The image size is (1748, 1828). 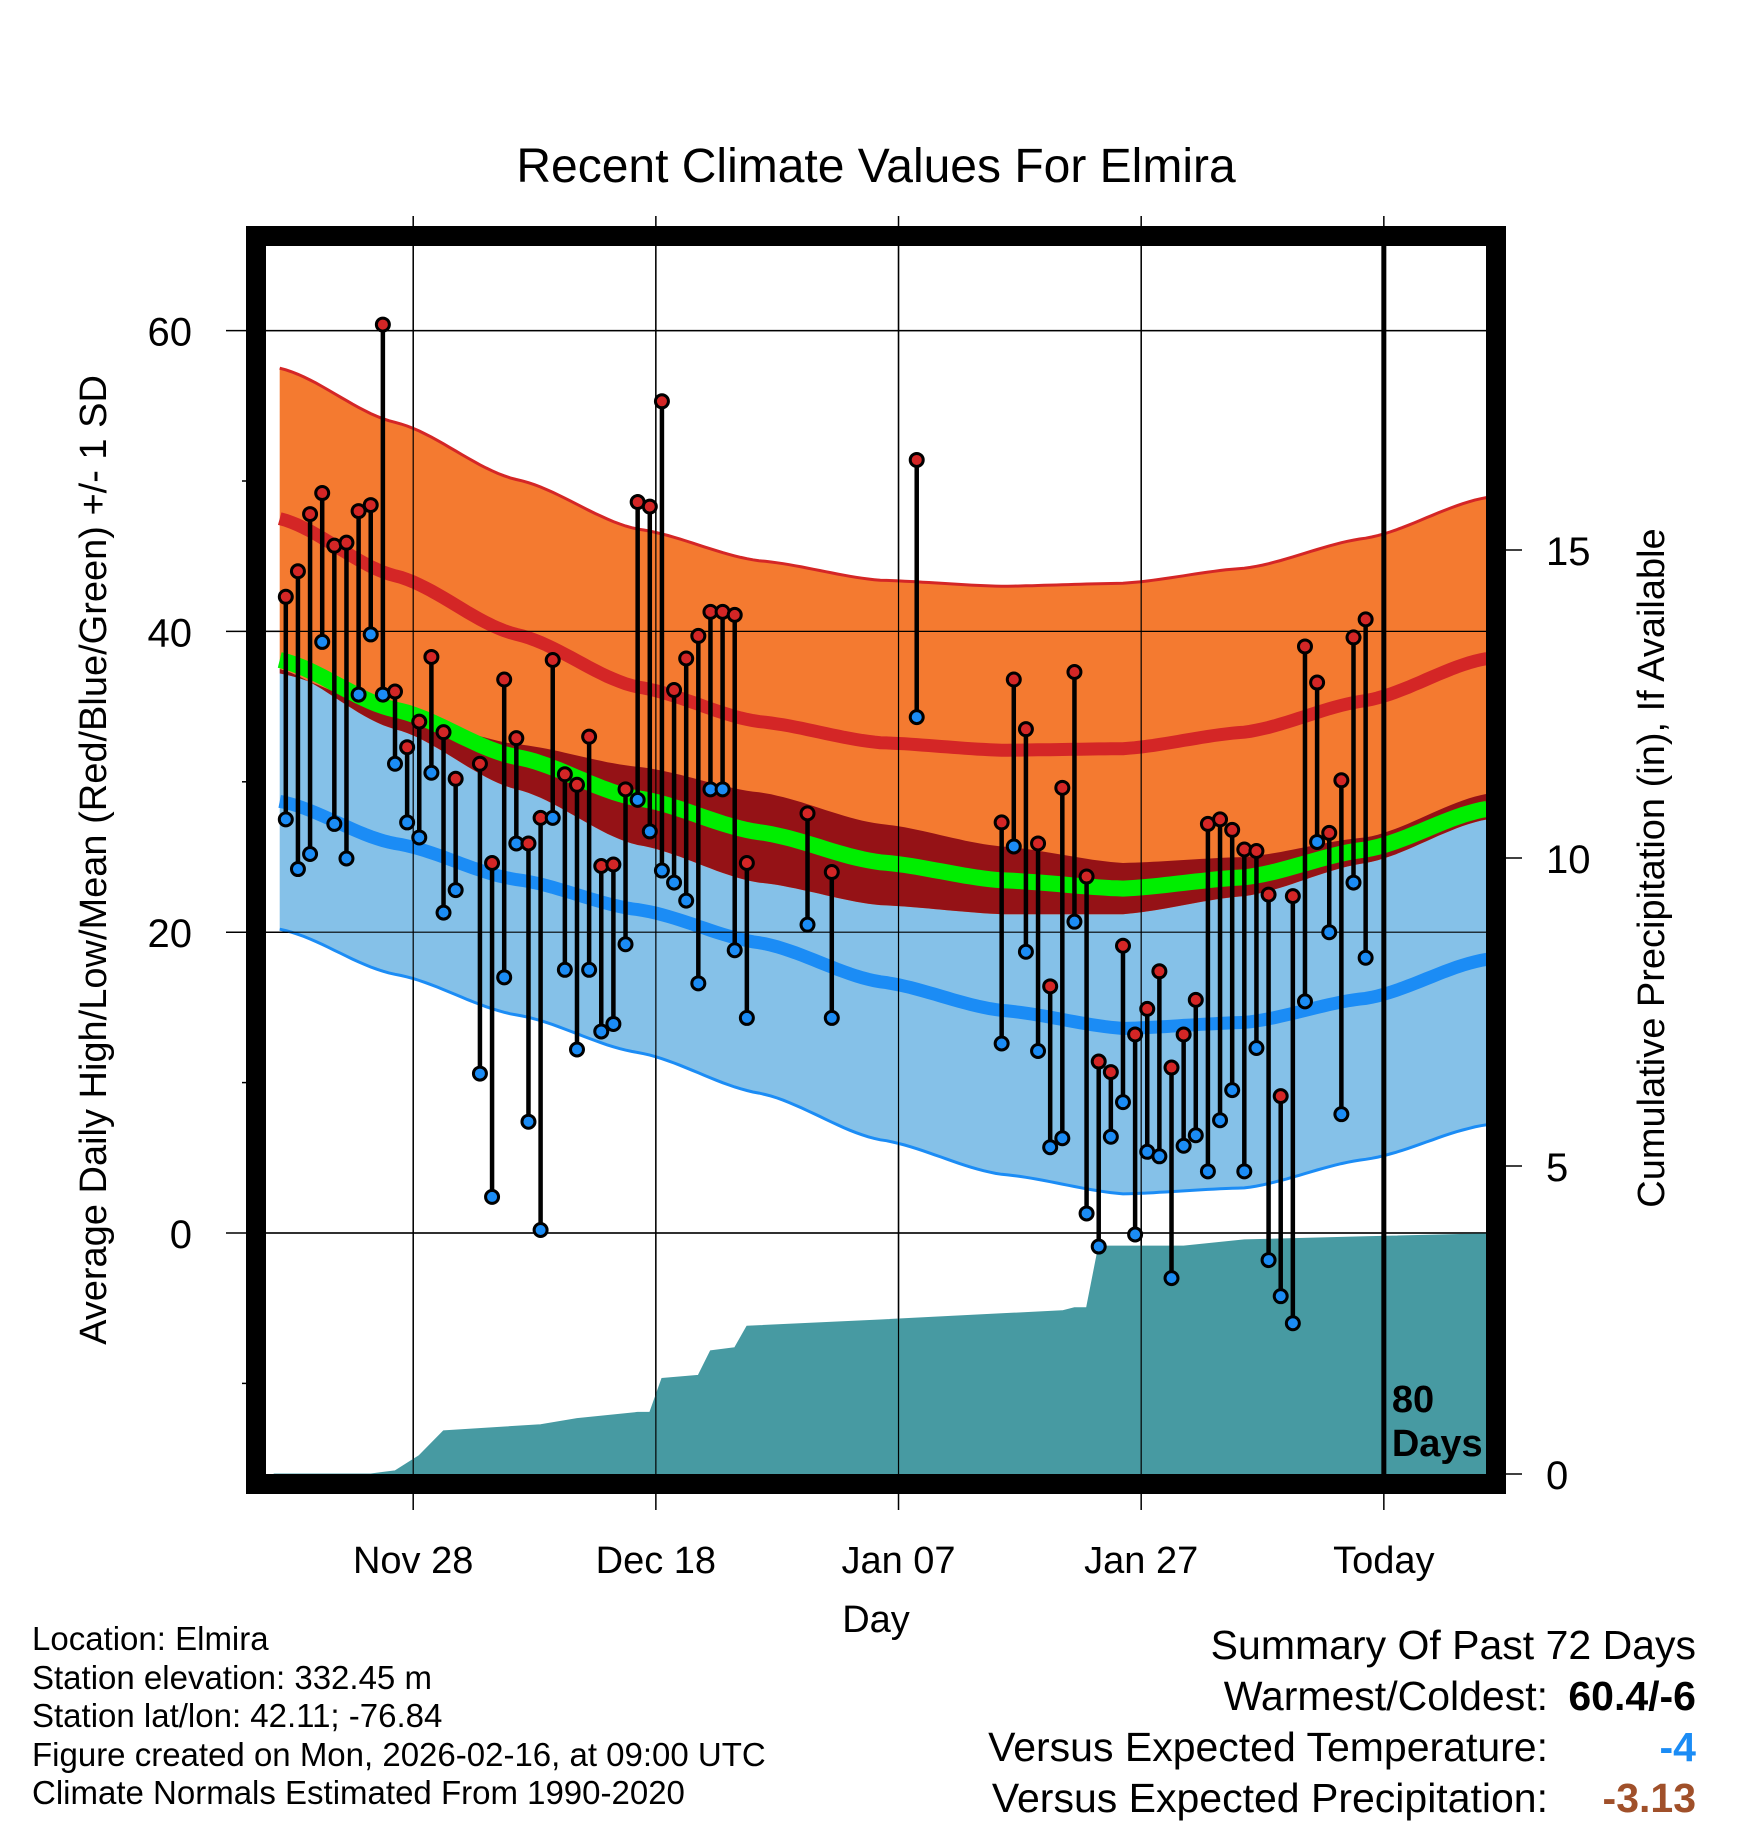 What do you see at coordinates (170, 633) in the screenshot?
I see `y-tick-label: 40` at bounding box center [170, 633].